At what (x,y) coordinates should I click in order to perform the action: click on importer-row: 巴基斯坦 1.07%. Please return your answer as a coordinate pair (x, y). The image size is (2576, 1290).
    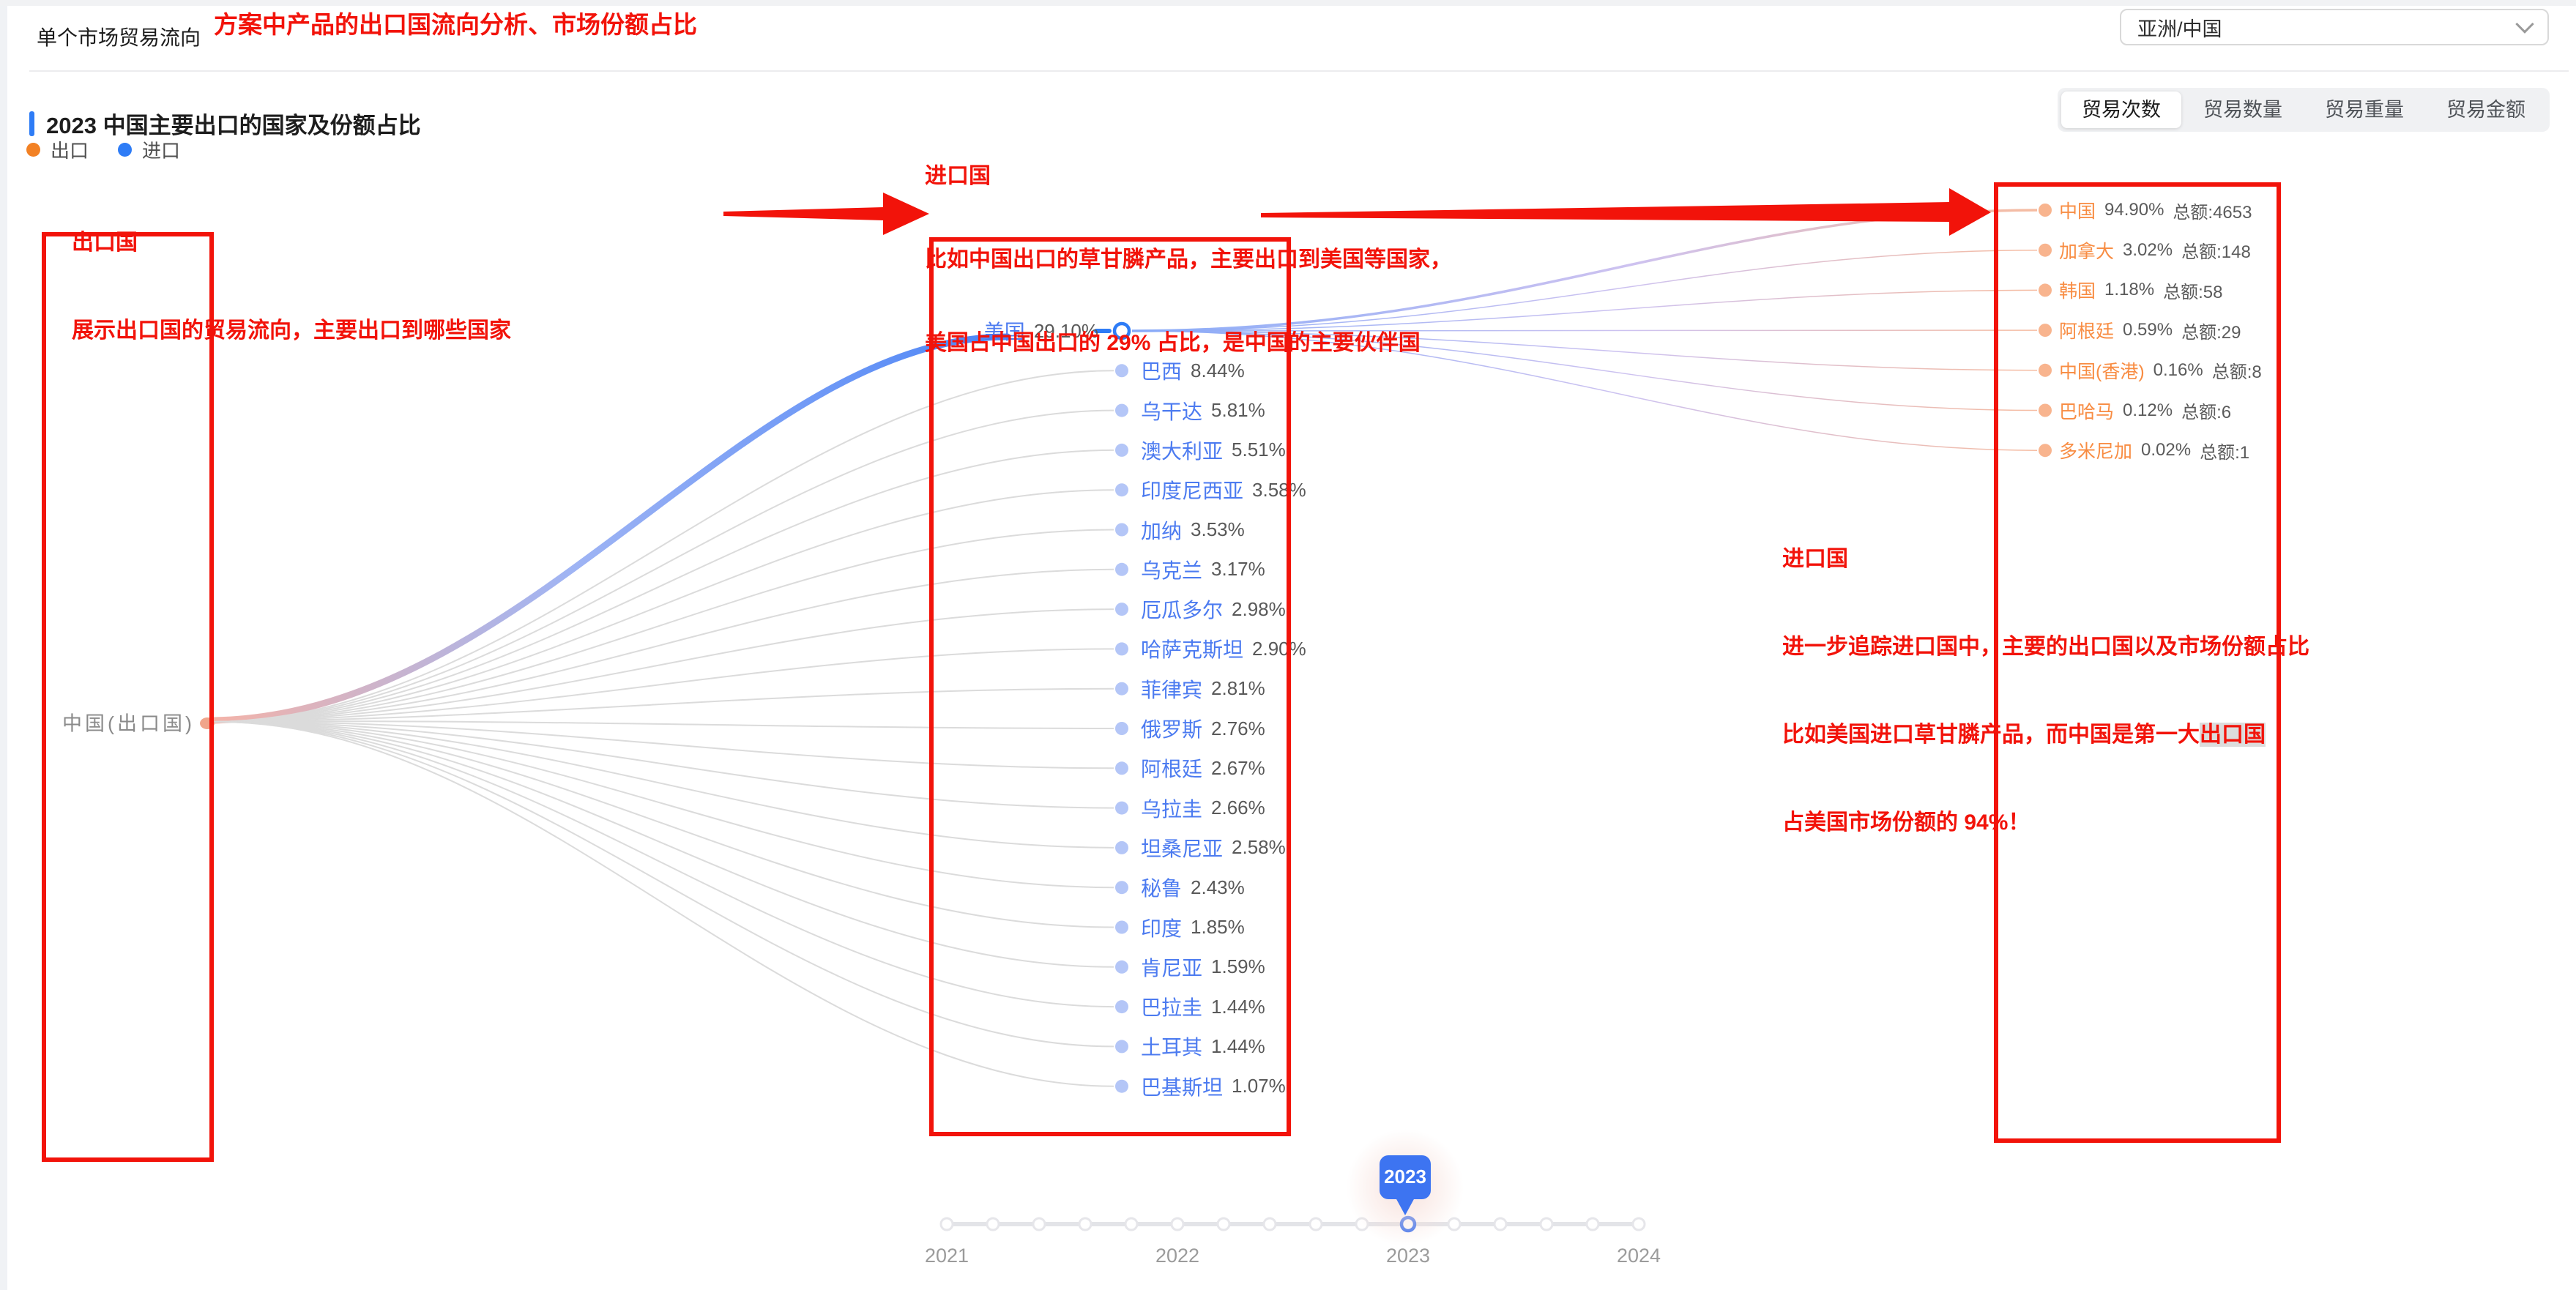
    Looking at the image, I should click on (1213, 1086).